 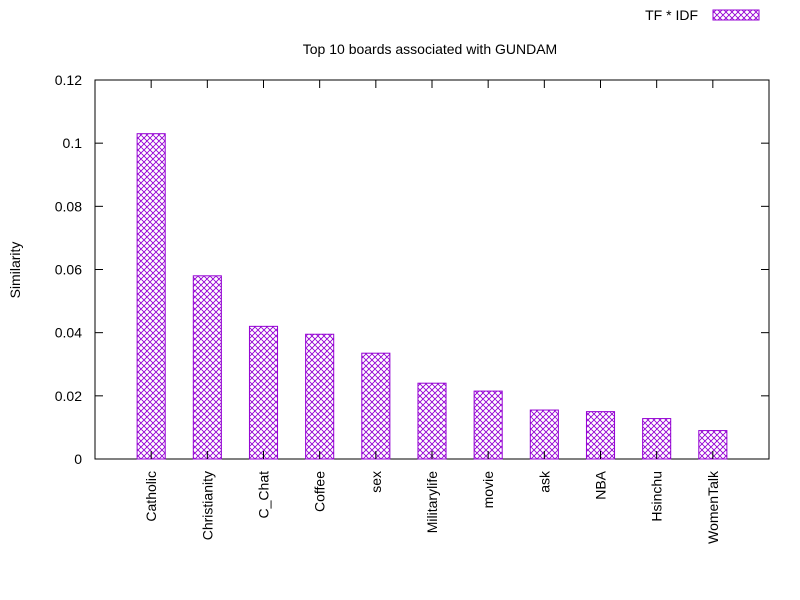 What do you see at coordinates (264, 495) in the screenshot?
I see `x-tick-label: C_Chat` at bounding box center [264, 495].